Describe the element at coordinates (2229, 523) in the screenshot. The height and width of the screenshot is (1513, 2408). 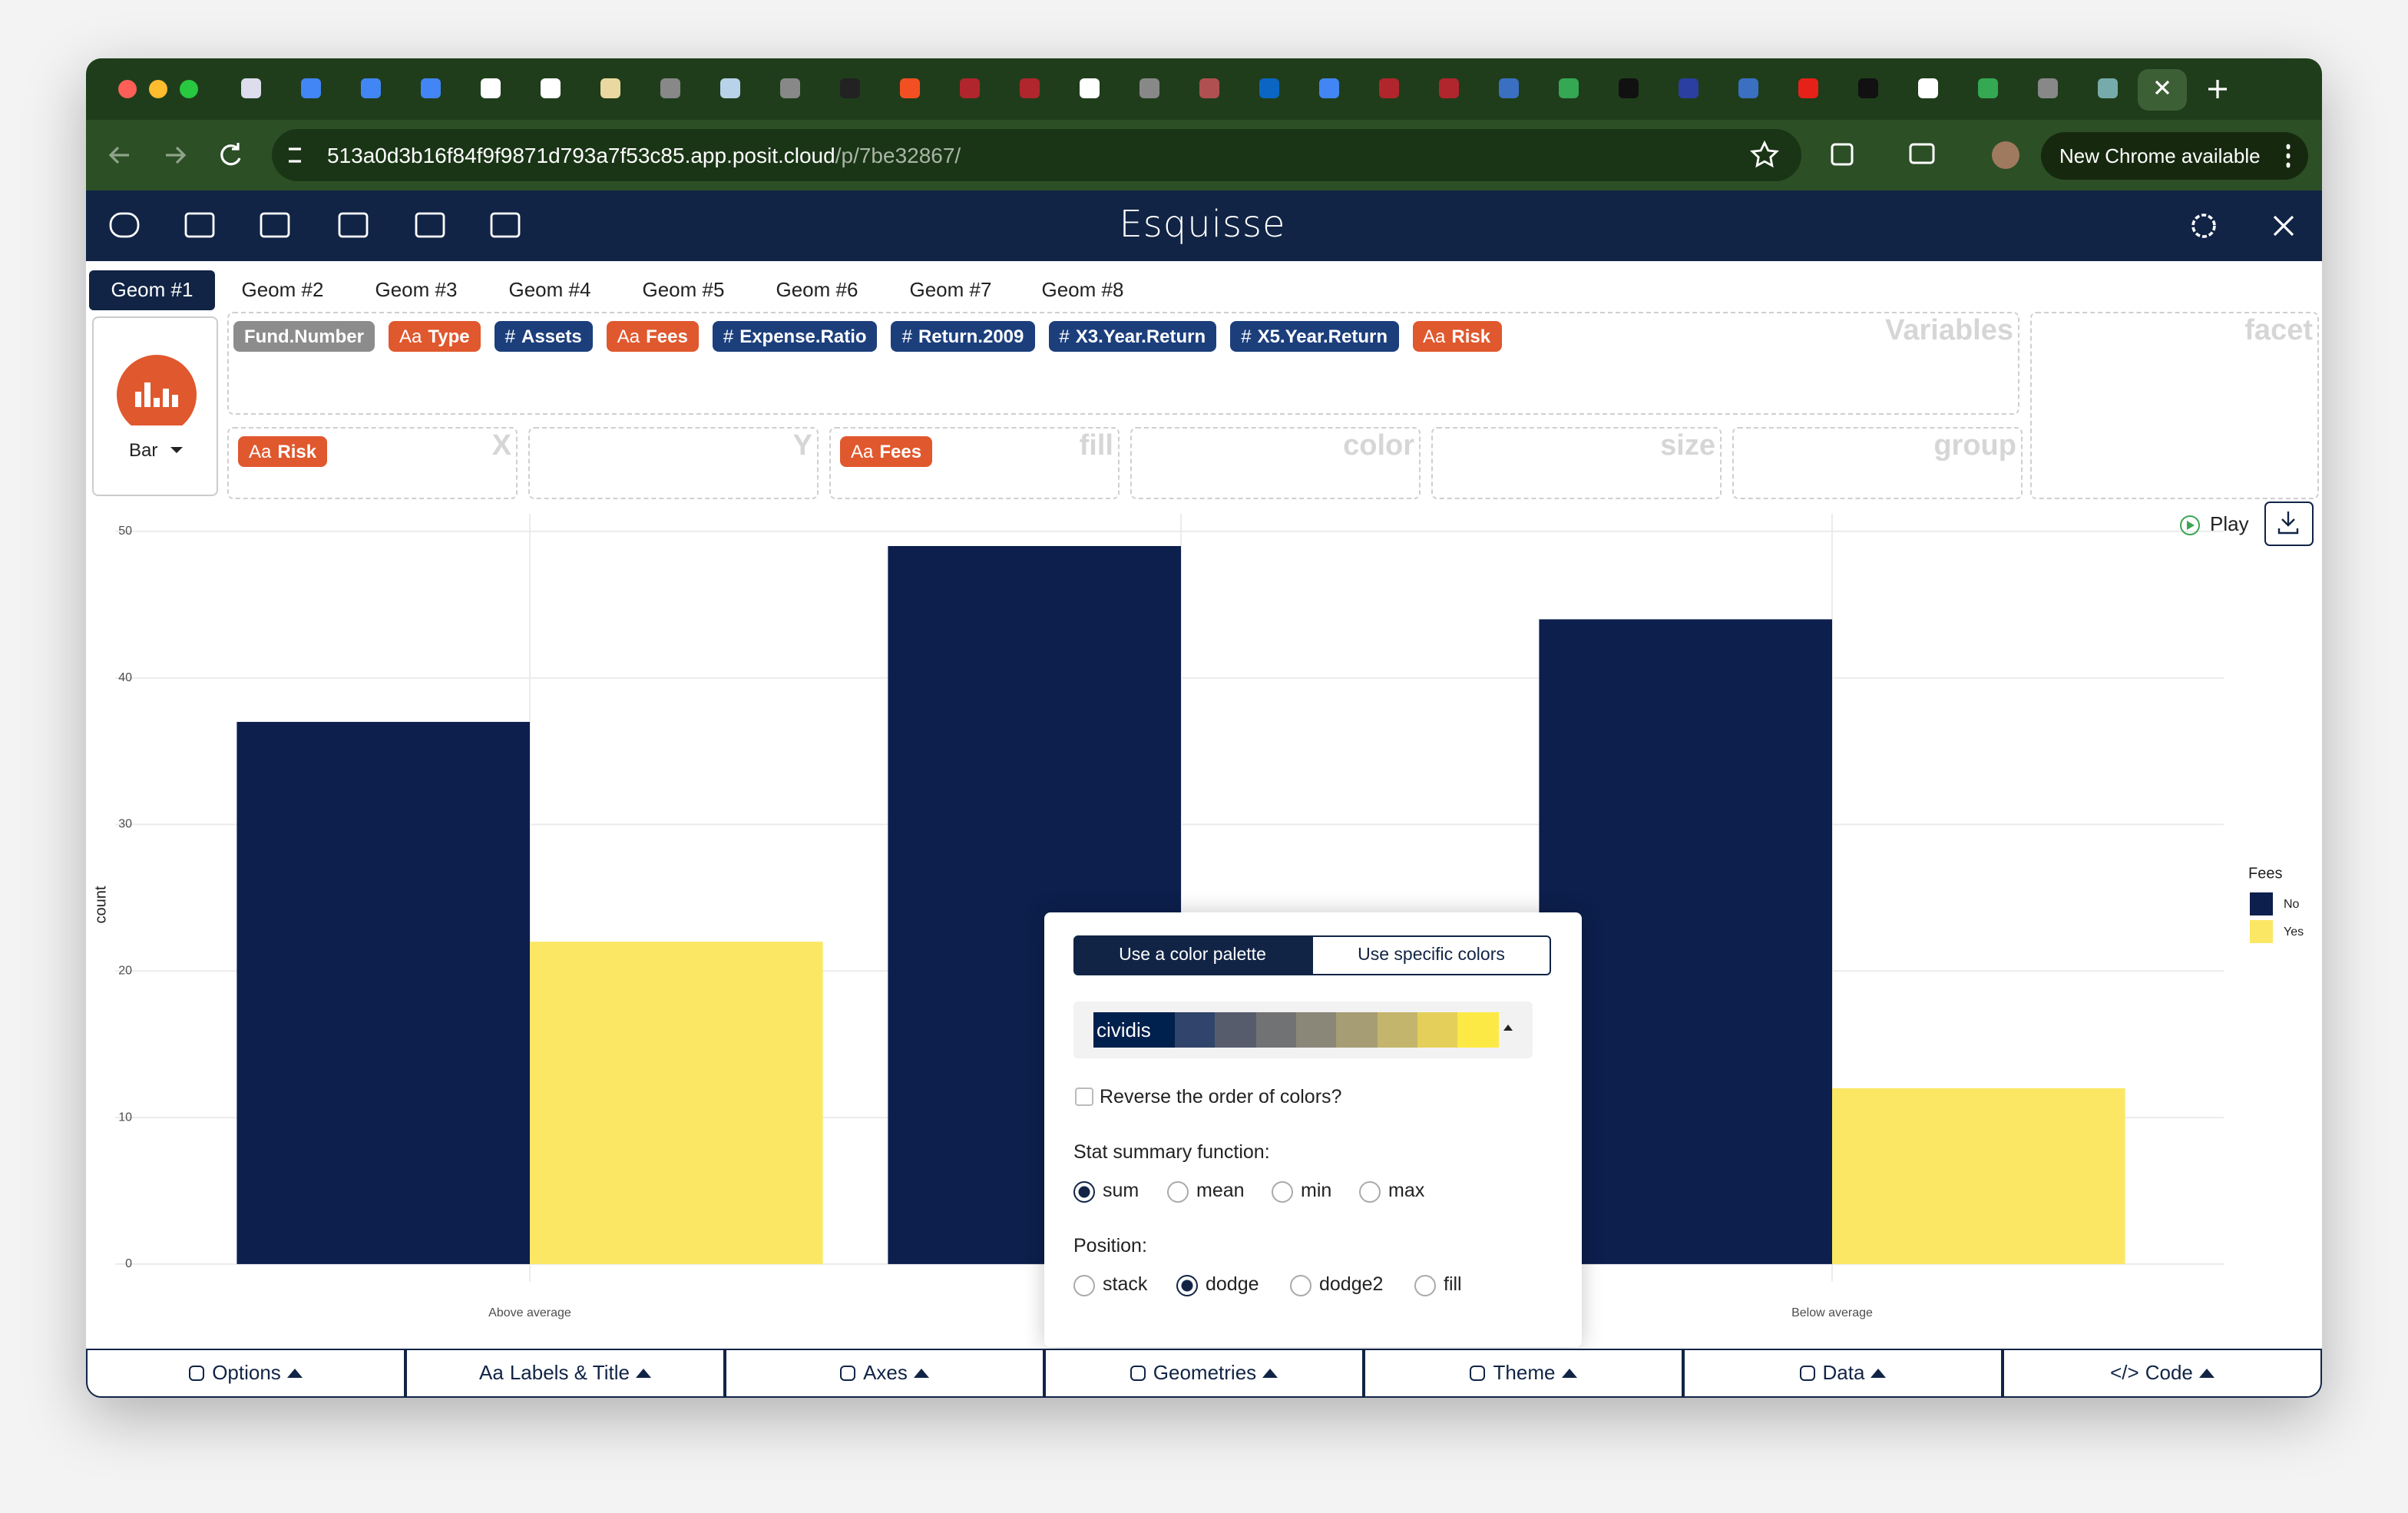
I see `play-label: Play` at that location.